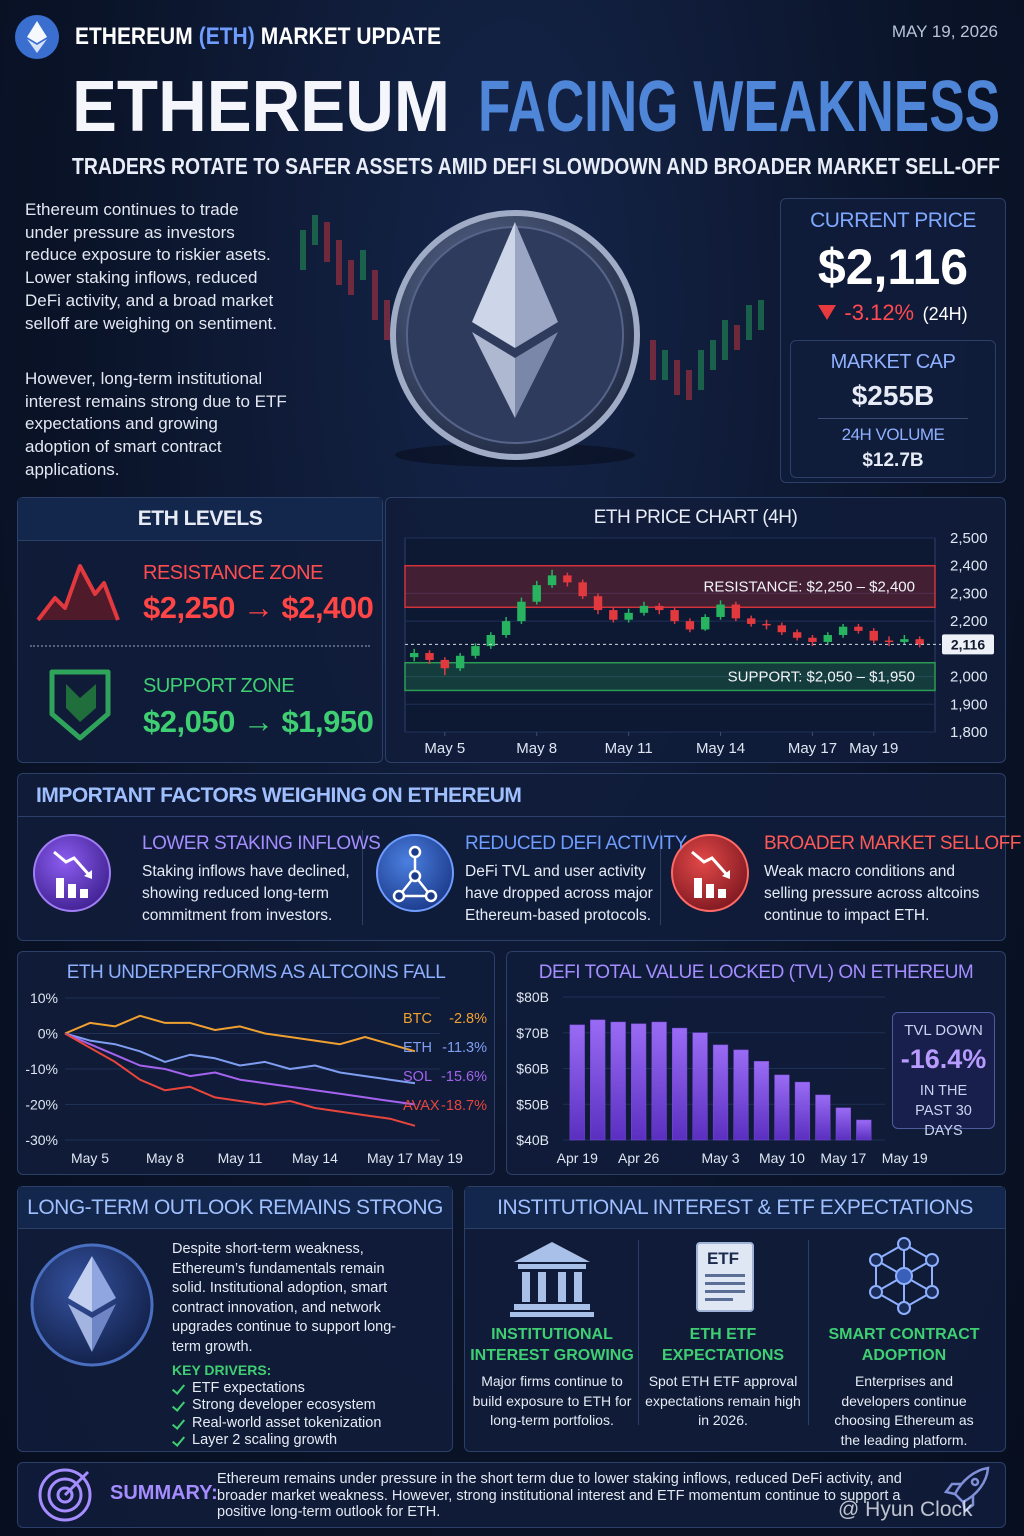 This screenshot has height=1536, width=1024. I want to click on price-label: CURRENT PRICE, so click(893, 220).